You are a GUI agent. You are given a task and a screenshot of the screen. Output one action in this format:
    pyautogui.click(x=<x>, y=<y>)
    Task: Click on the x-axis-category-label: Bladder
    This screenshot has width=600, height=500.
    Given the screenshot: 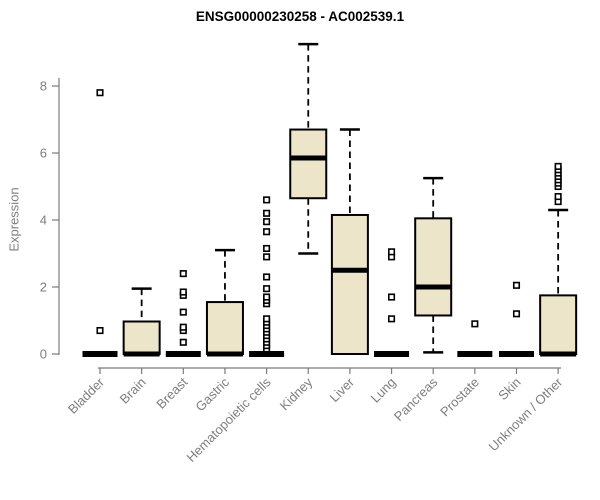 What is the action you would take?
    pyautogui.click(x=86, y=395)
    